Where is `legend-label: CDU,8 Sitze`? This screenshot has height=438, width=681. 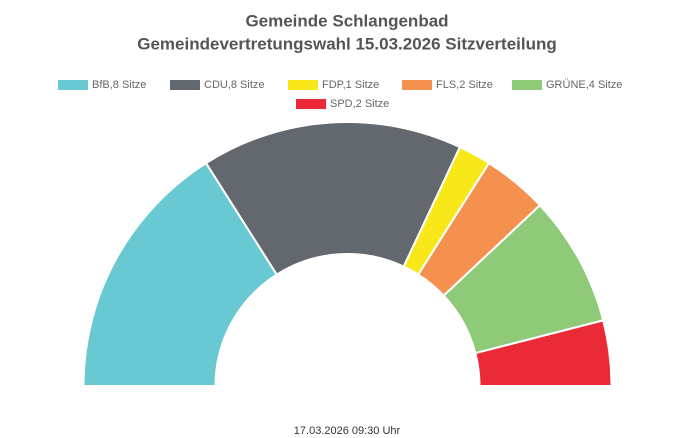
legend-label: CDU,8 Sitze is located at coordinates (234, 85).